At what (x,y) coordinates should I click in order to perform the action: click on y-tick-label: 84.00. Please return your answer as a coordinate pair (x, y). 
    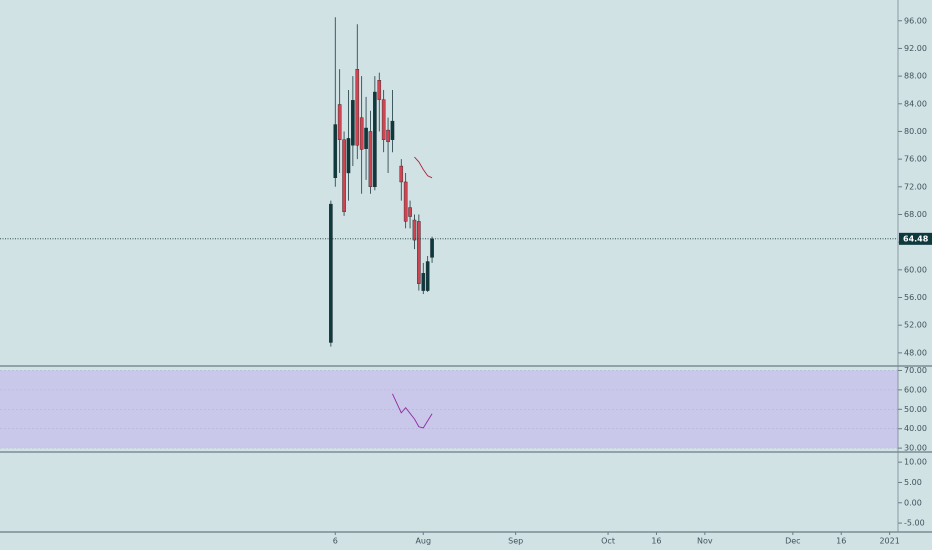
    Looking at the image, I should click on (915, 103).